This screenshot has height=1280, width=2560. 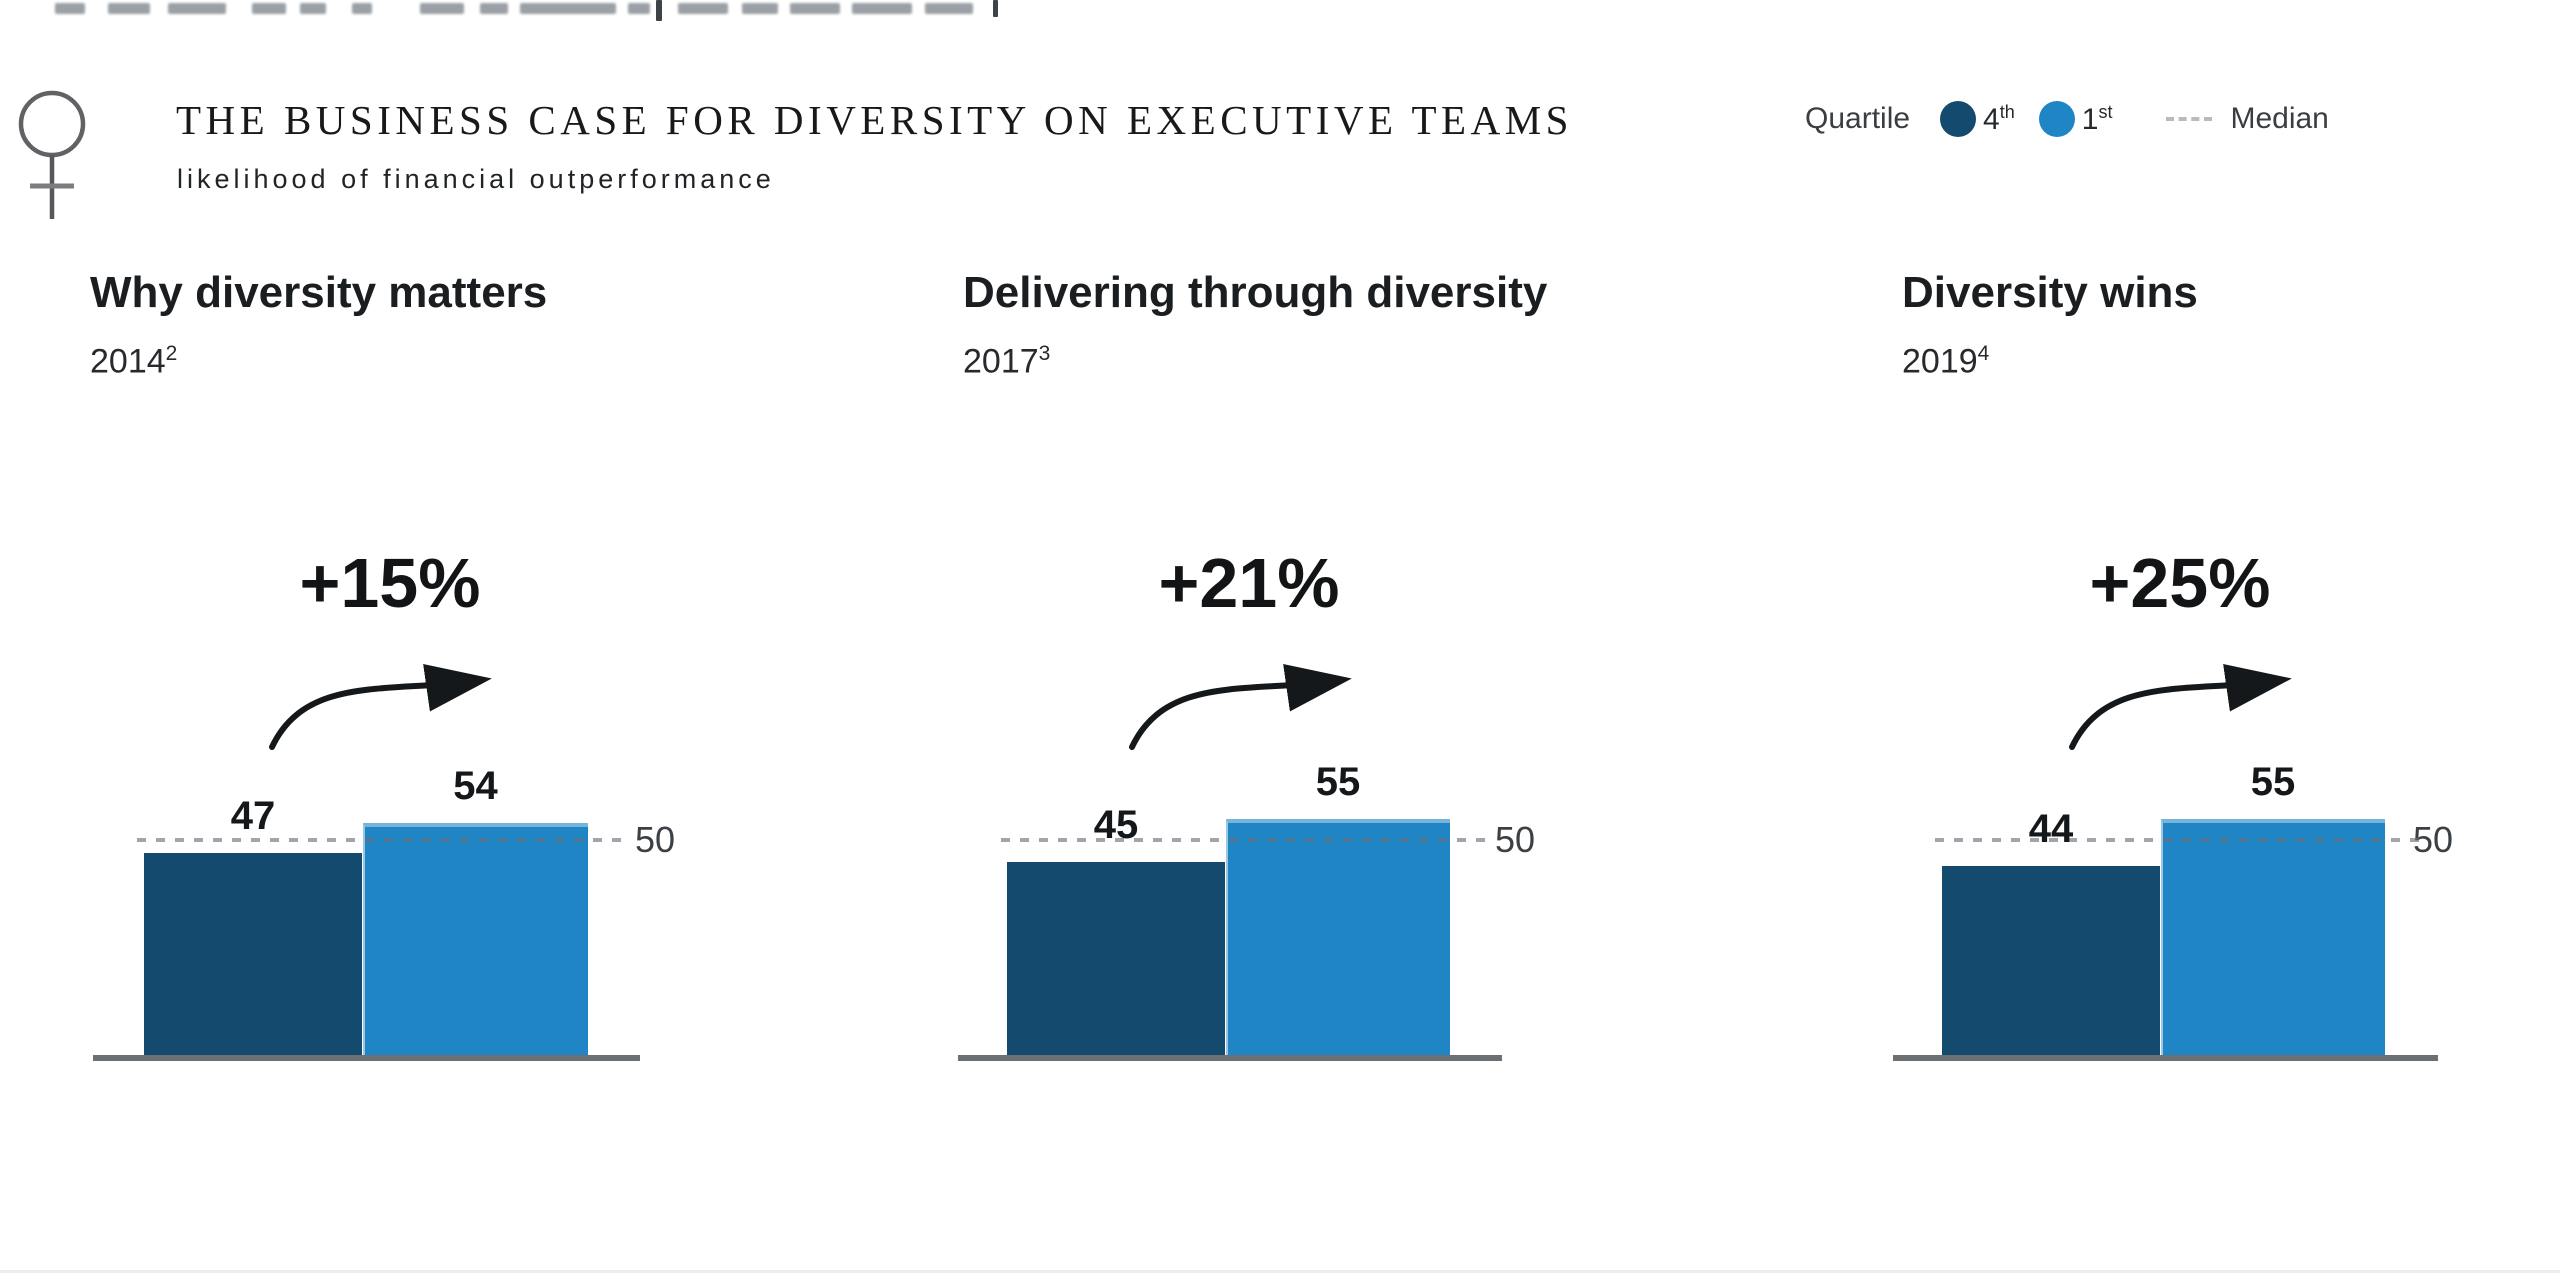 I want to click on chart-2017: 45 55, so click(x=1230, y=845).